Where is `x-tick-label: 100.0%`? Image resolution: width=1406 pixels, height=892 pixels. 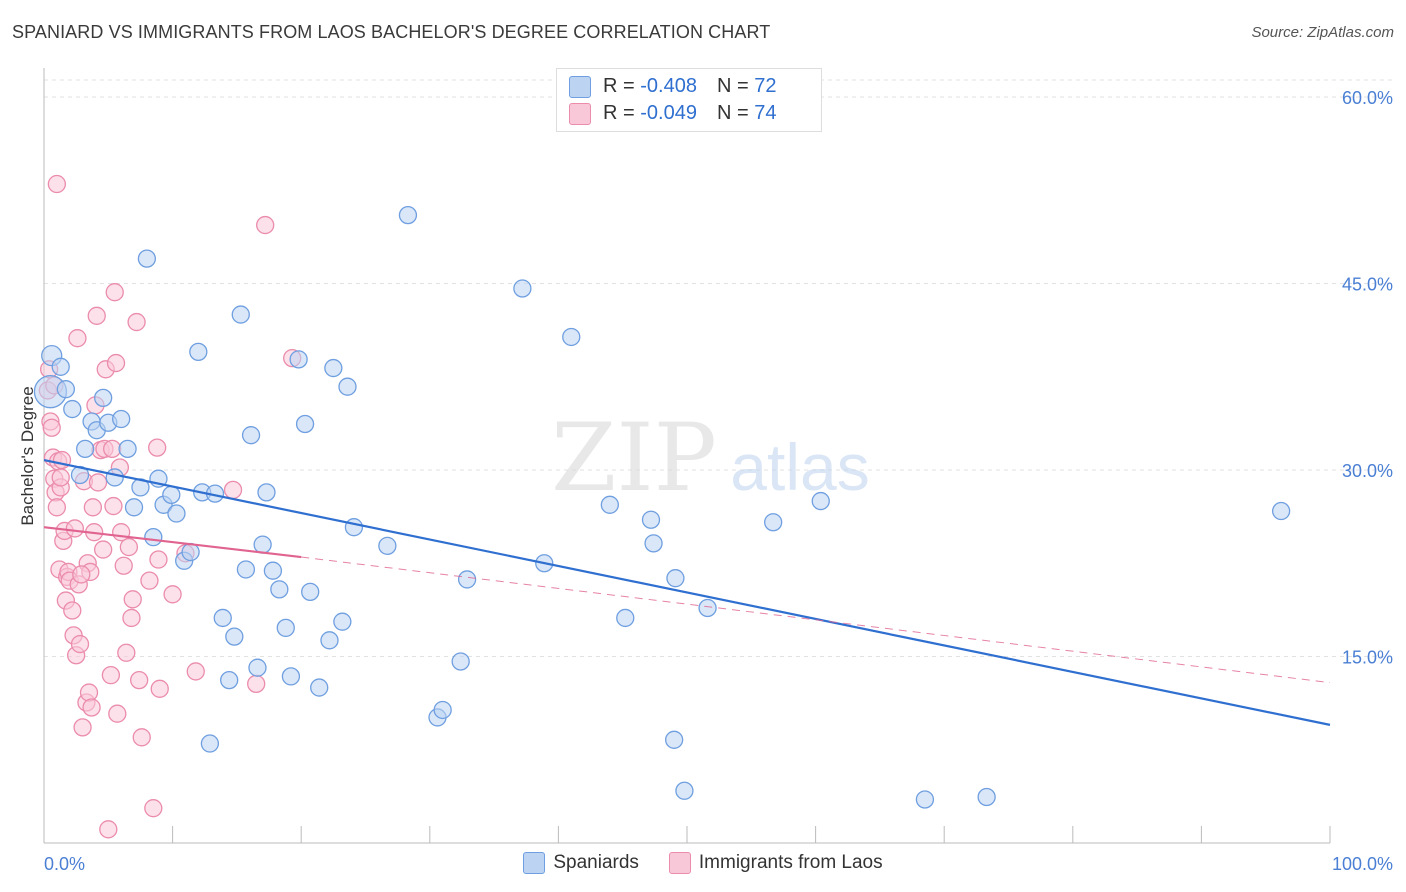 x-tick-label: 100.0% is located at coordinates (1362, 864).